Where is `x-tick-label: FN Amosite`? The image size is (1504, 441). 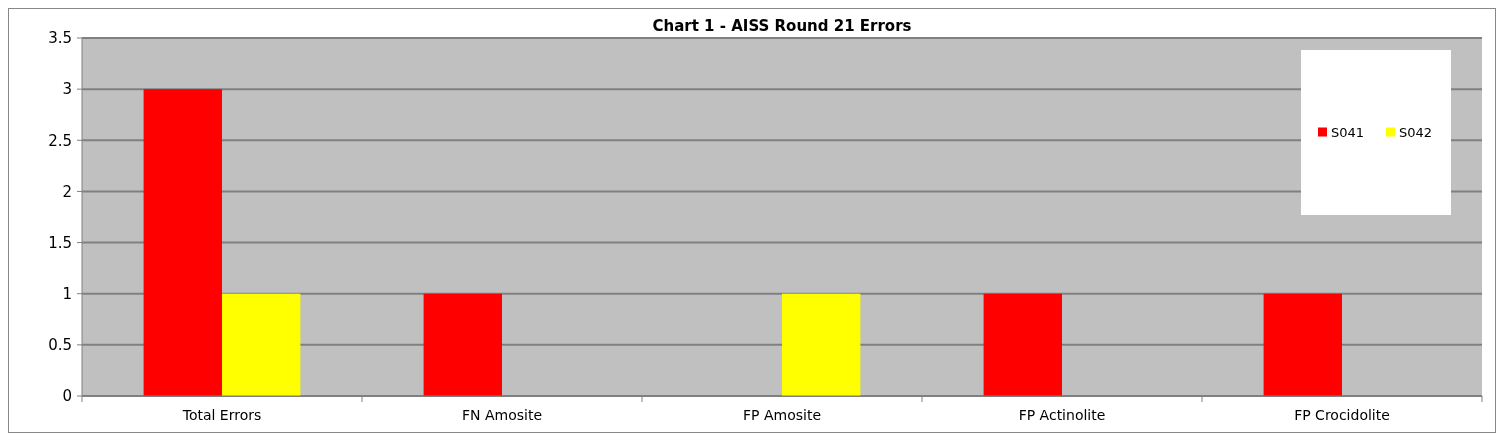 x-tick-label: FN Amosite is located at coordinates (502, 415).